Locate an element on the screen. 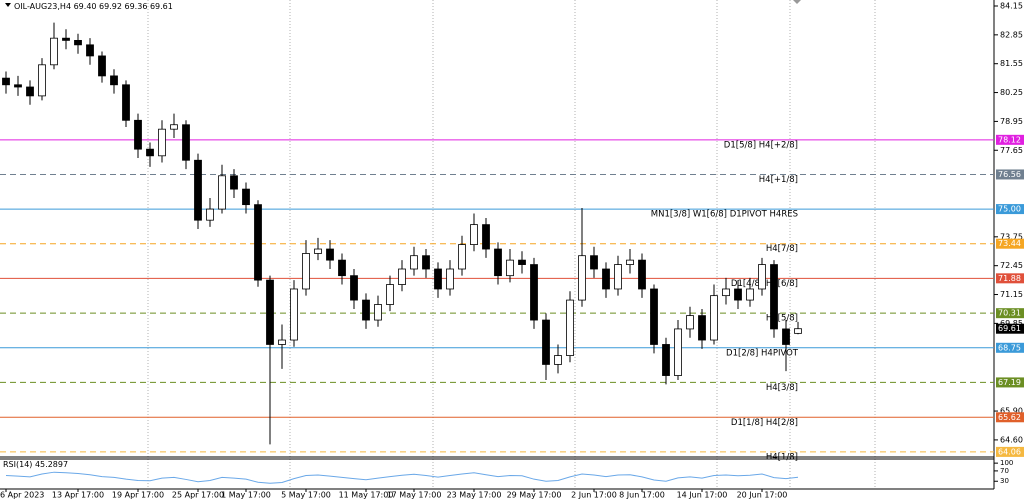 This screenshot has width=1024, height=501. x-tick-label: 2 Jun 17:00 is located at coordinates (594, 495).